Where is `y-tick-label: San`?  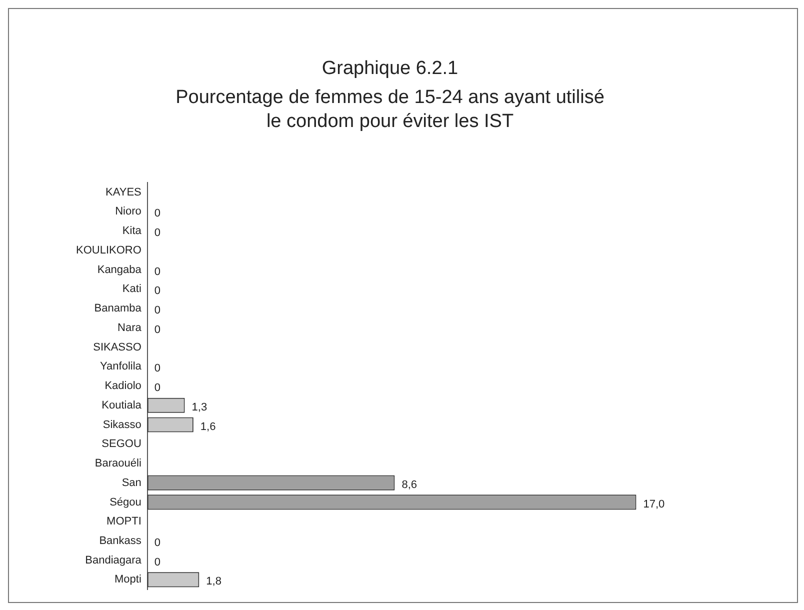 y-tick-label: San is located at coordinates (132, 482).